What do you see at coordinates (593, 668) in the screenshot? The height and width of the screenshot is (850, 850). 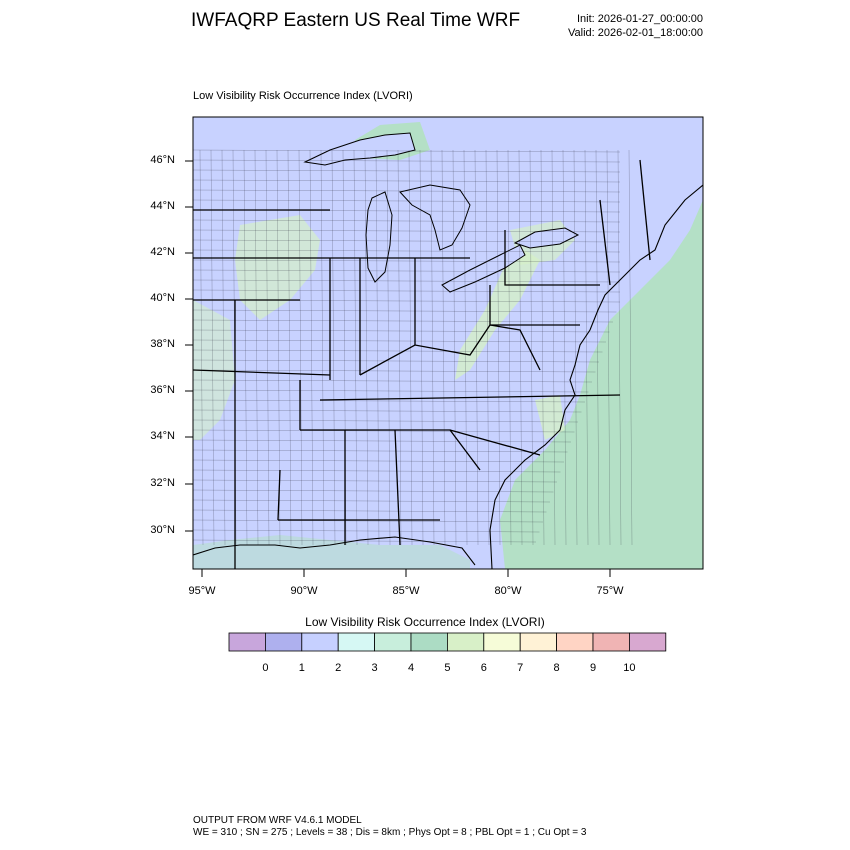 I see `colorbar-label: 9` at bounding box center [593, 668].